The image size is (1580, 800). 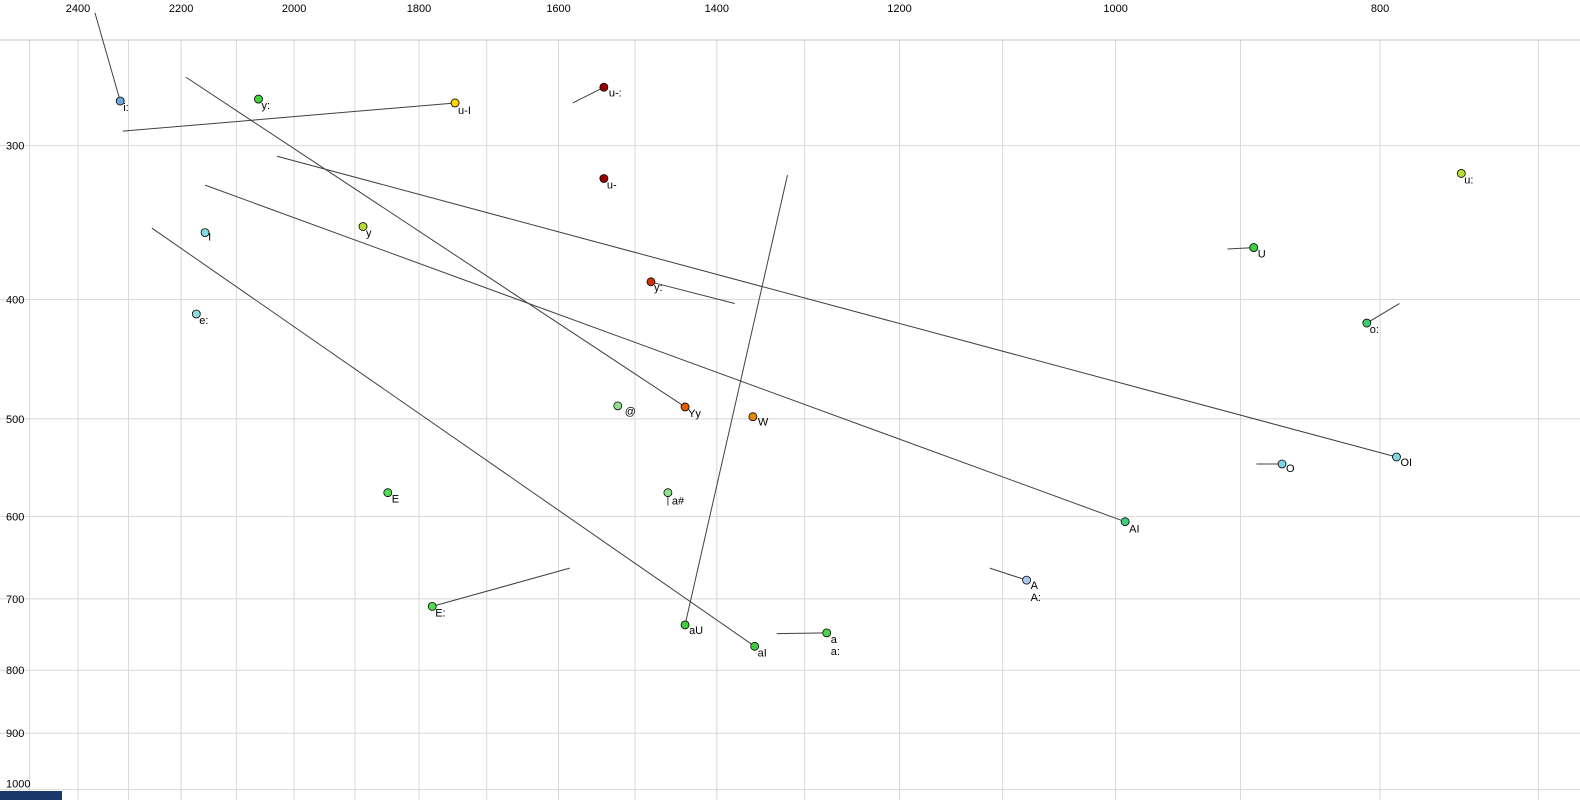 What do you see at coordinates (696, 631) in the screenshot?
I see `point-label: aU` at bounding box center [696, 631].